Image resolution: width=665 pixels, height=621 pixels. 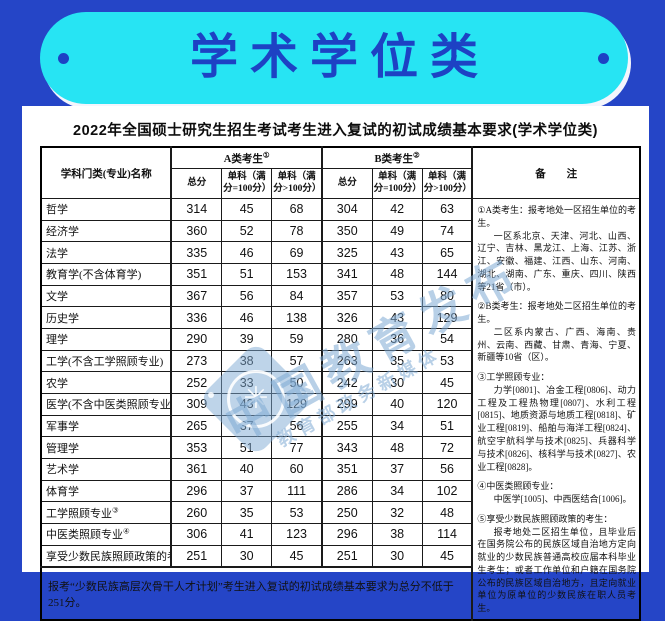 I want to click on subject-label: 哲学, so click(x=106, y=209).